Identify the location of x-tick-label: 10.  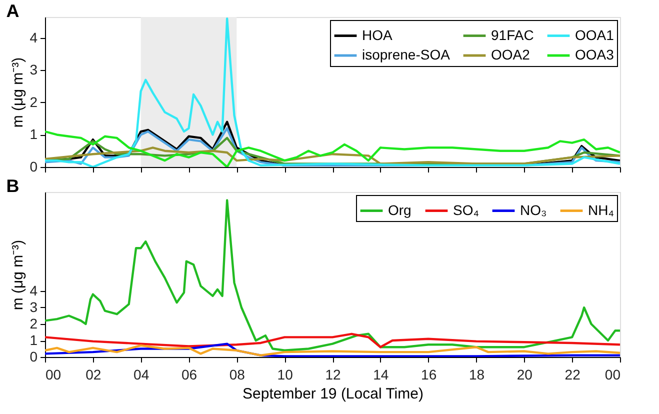
(285, 374).